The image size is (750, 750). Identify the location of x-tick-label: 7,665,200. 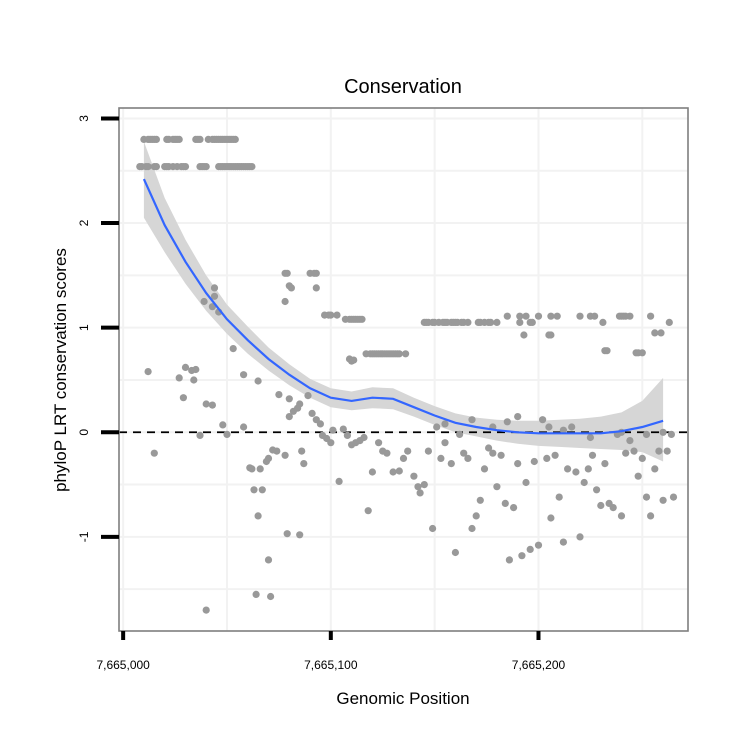
(539, 665).